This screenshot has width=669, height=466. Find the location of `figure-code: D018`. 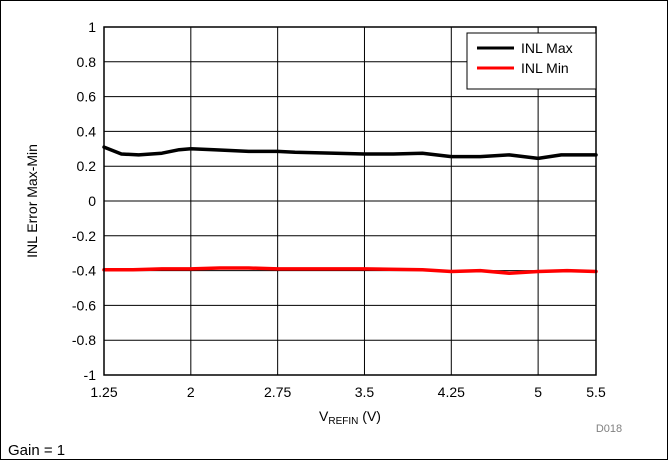

figure-code: D018 is located at coordinates (609, 429).